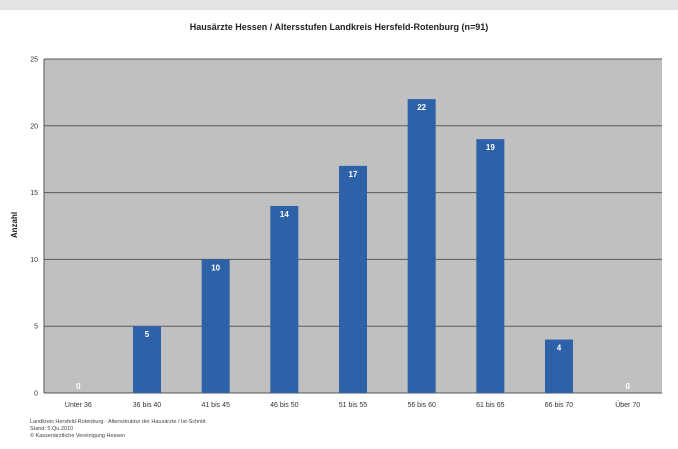 Image resolution: width=678 pixels, height=449 pixels. Describe the element at coordinates (490, 147) in the screenshot. I see `data-label: 19` at that location.